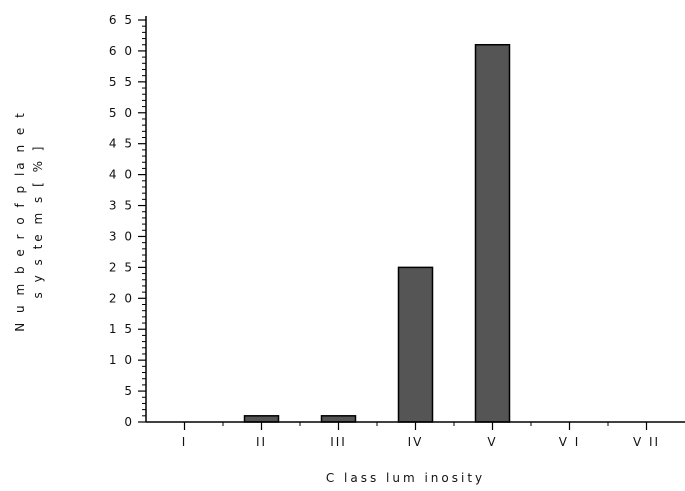 This screenshot has height=491, width=685. Describe the element at coordinates (121, 298) in the screenshot. I see `y-tick-label: 2 0` at that location.